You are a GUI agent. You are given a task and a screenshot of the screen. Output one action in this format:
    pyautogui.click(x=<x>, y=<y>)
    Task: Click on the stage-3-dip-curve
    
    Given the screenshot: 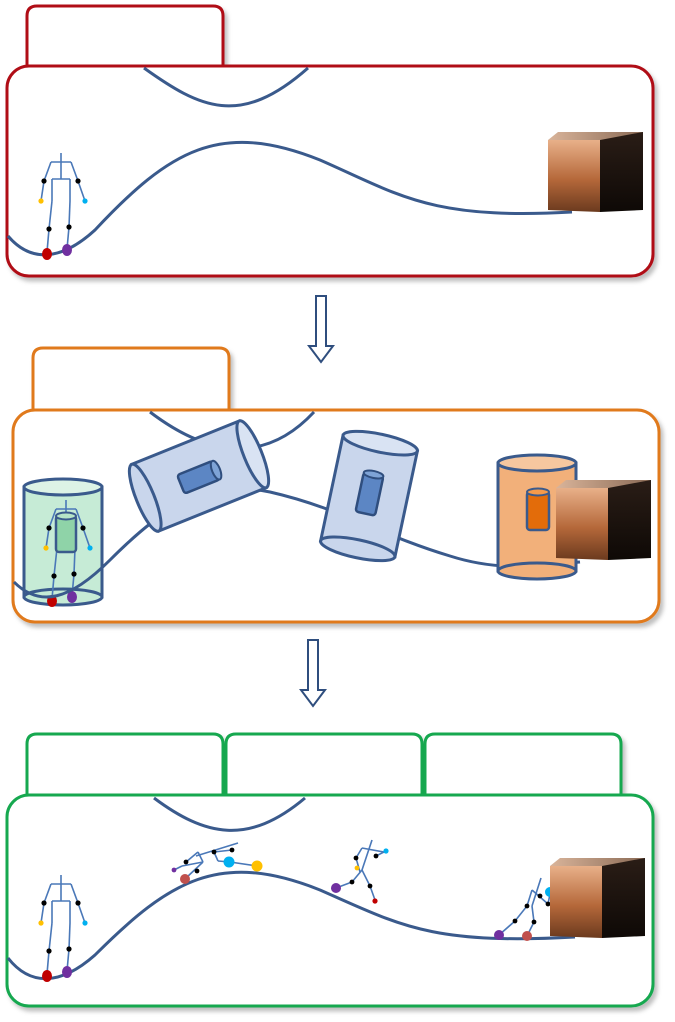 What is the action you would take?
    pyautogui.click(x=229, y=814)
    